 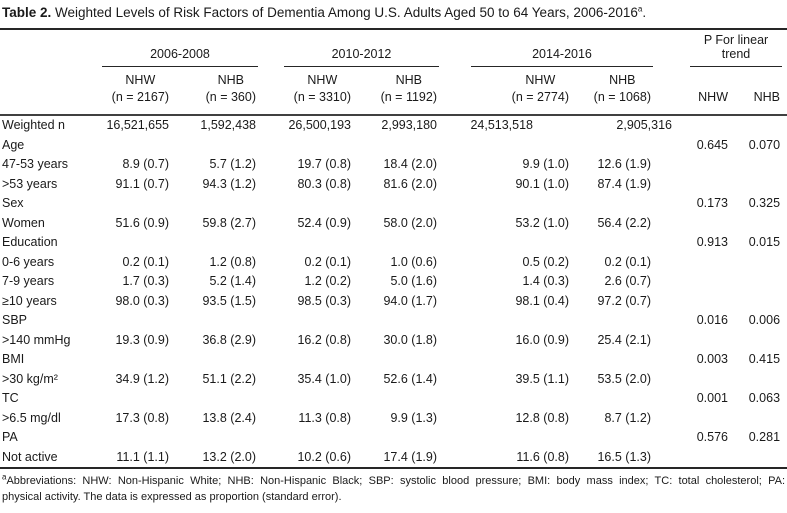 What do you see at coordinates (396, 91) in the screenshot?
I see `col-header-nhb-2: NHB (n = 1192)` at bounding box center [396, 91].